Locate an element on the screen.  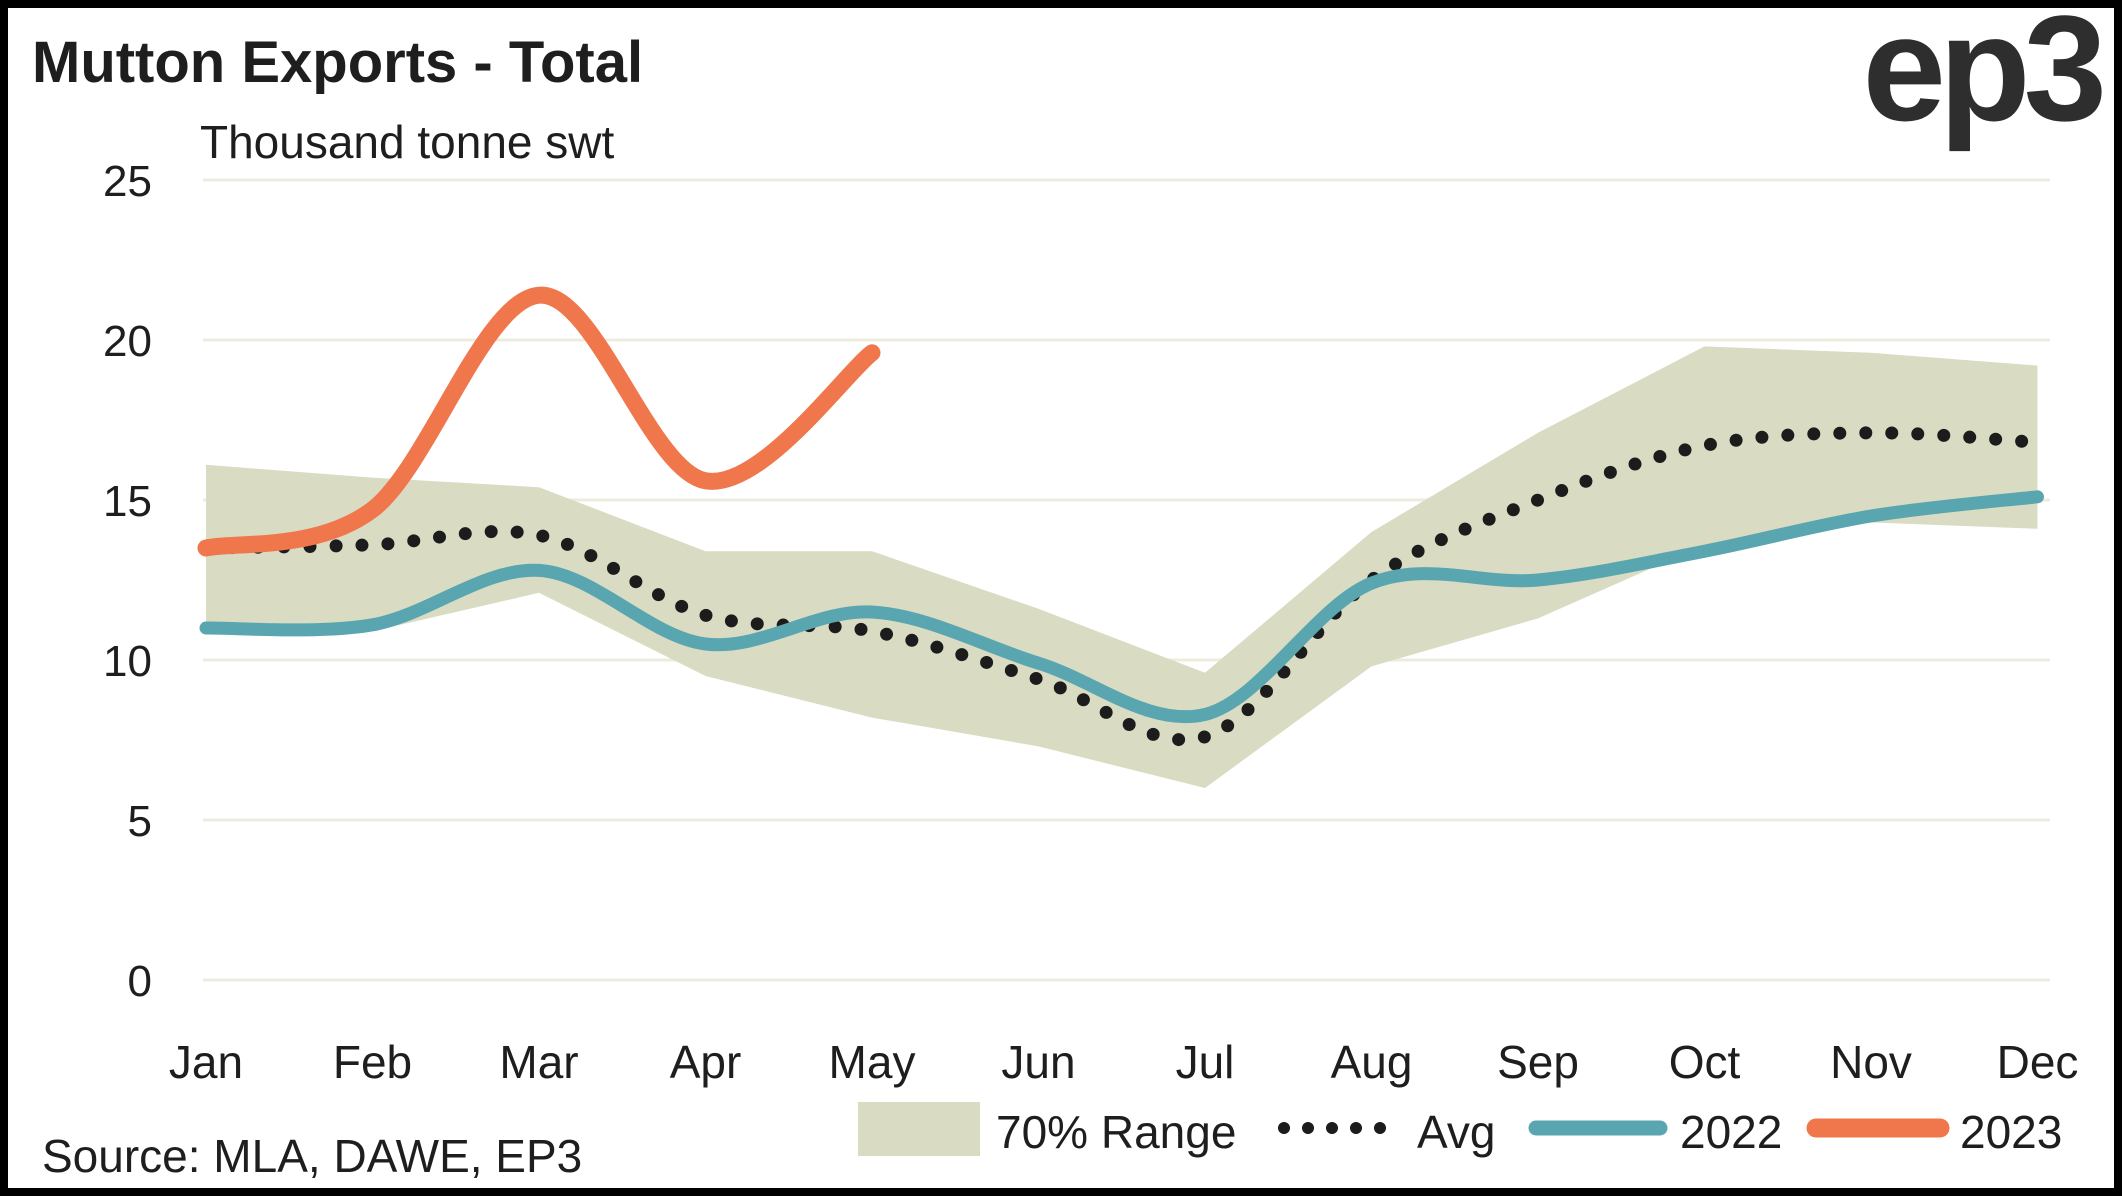
chart-title: Mutton Exports - Total is located at coordinates (337, 62).